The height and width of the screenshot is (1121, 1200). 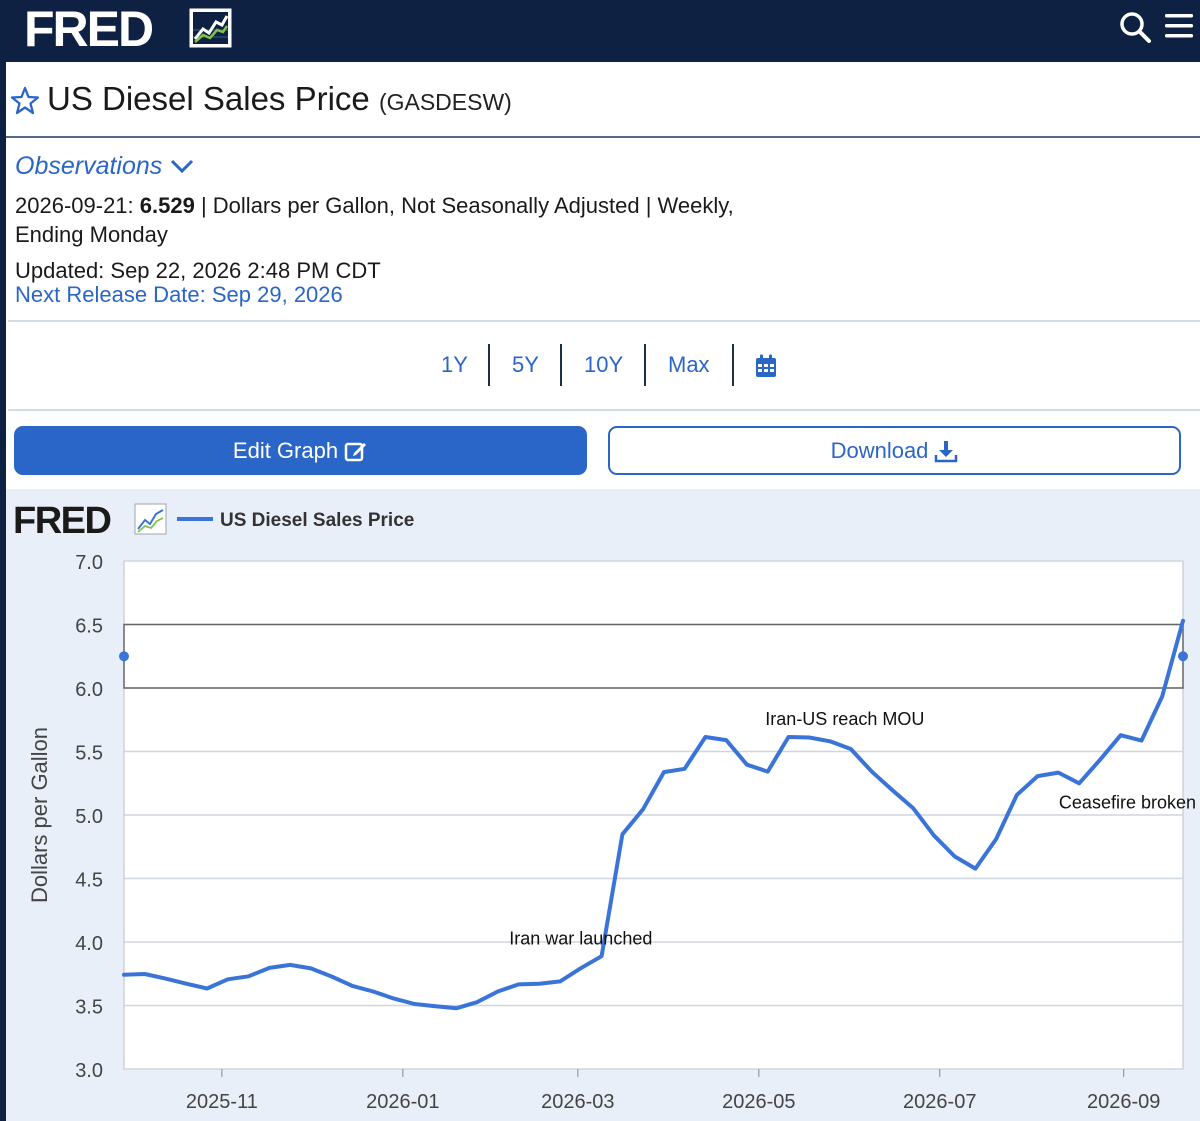 What do you see at coordinates (89, 881) in the screenshot?
I see `y-tick-label: 4.5` at bounding box center [89, 881].